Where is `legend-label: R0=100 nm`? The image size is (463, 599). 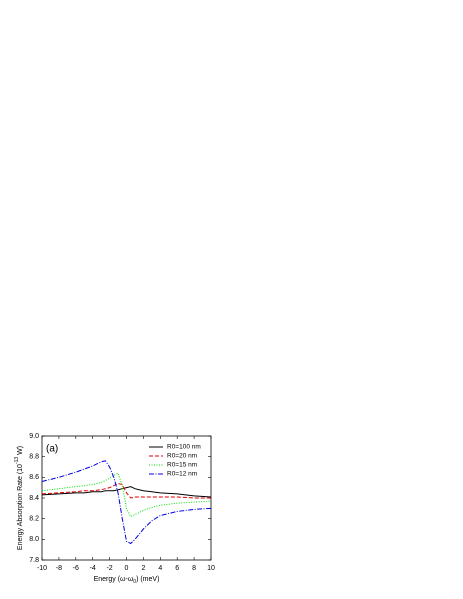
legend-label: R0=100 nm is located at coordinates (184, 447).